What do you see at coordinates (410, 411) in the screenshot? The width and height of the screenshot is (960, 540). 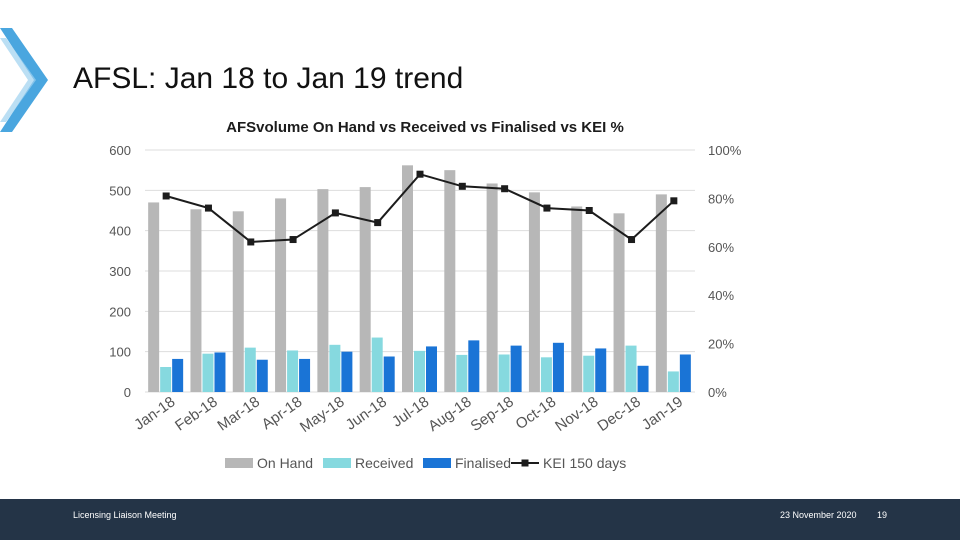 I see `category-label: Jul-18` at bounding box center [410, 411].